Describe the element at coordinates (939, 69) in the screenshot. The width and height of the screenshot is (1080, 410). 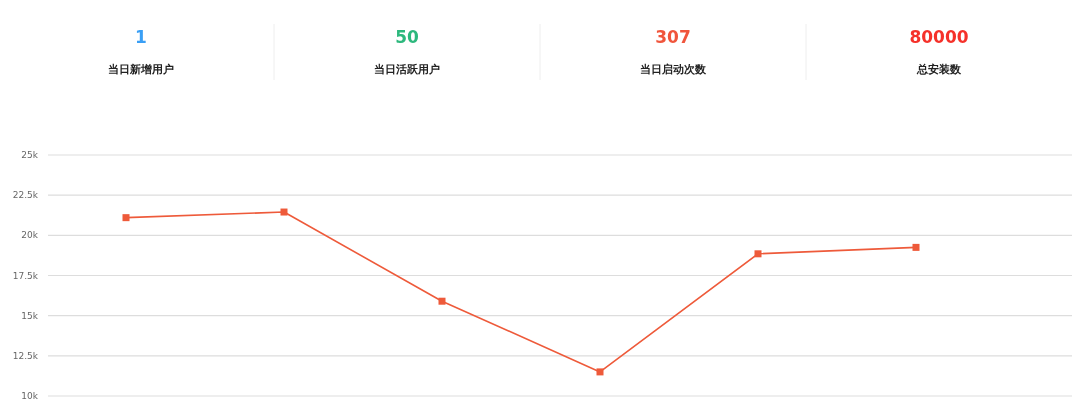
I see `category-label: 总安装数` at that location.